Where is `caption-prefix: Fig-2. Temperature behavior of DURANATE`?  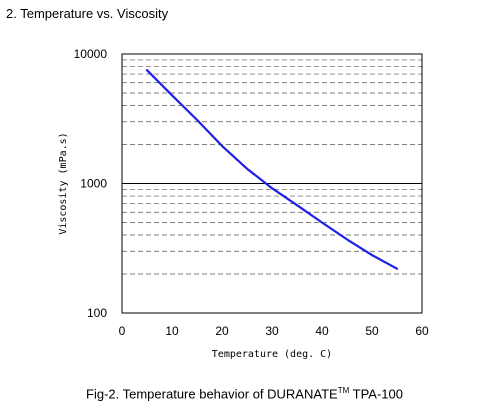
caption-prefix: Fig-2. Temperature behavior of DURANATE is located at coordinates (212, 394).